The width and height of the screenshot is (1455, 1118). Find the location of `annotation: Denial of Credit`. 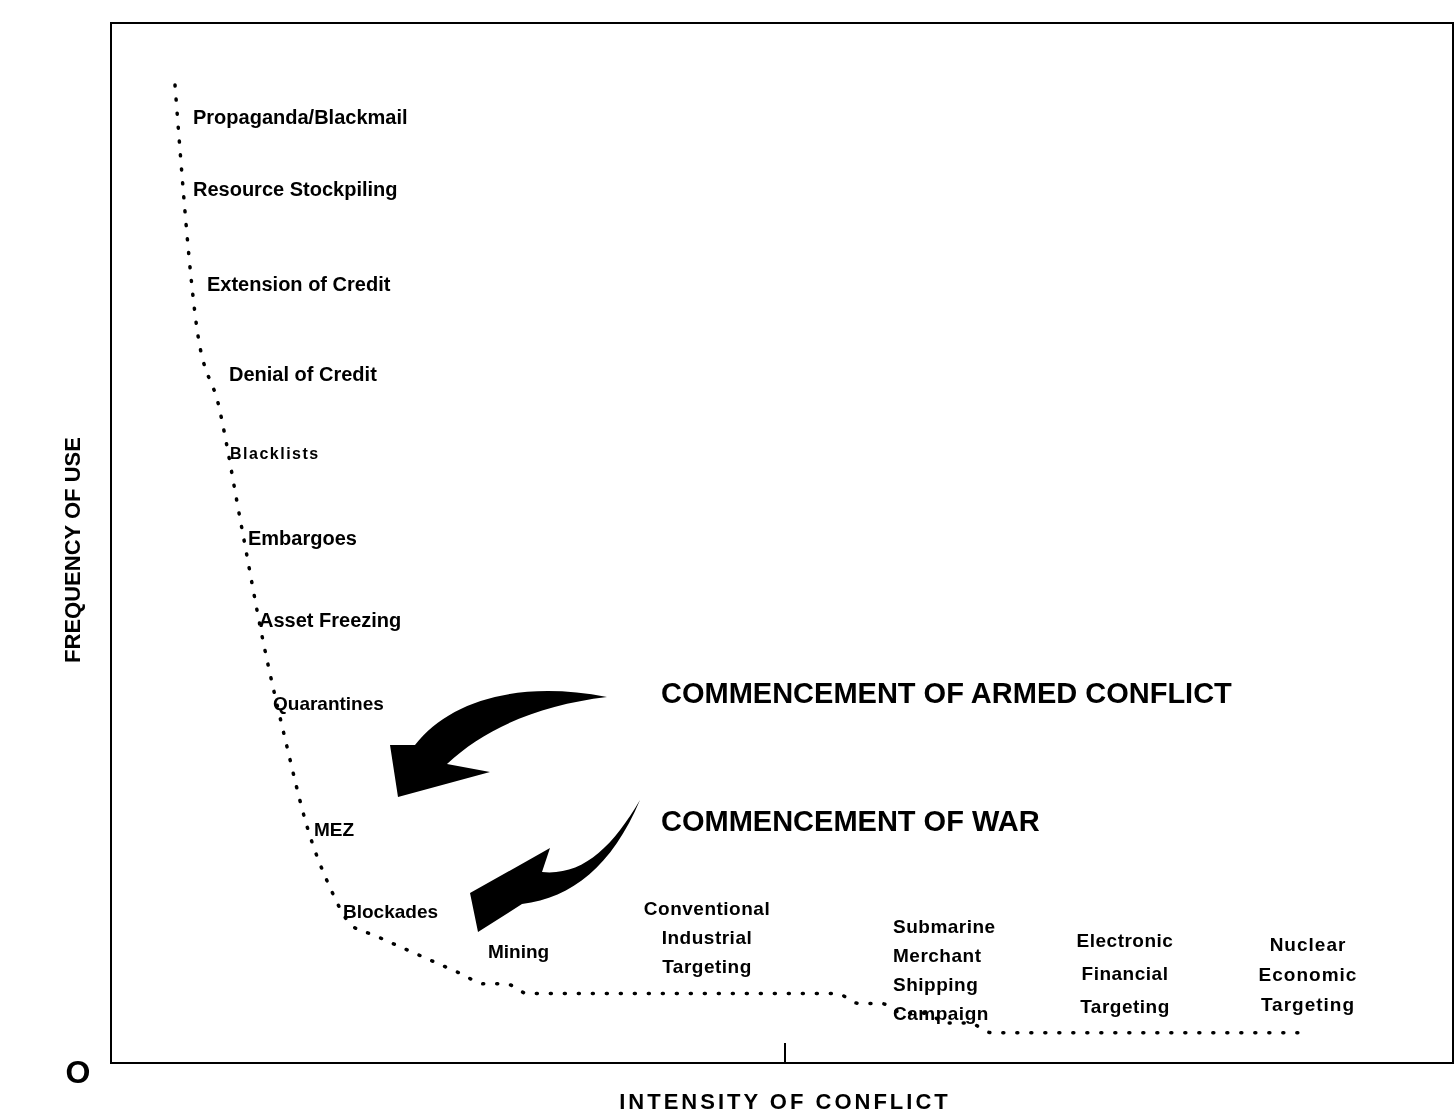

annotation: Denial of Credit is located at coordinates (303, 374).